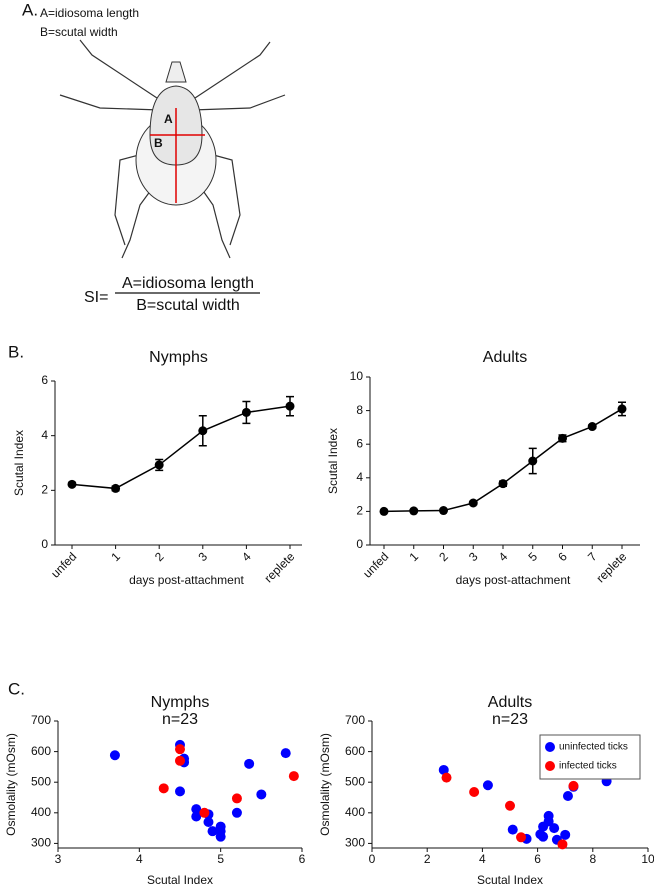 This screenshot has height=888, width=654. Describe the element at coordinates (16, 688) in the screenshot. I see `panel-label: C.` at that location.